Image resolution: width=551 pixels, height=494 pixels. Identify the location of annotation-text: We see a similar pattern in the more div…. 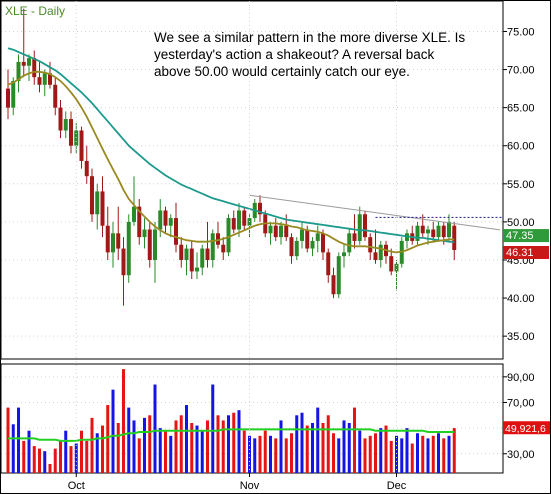
(310, 54).